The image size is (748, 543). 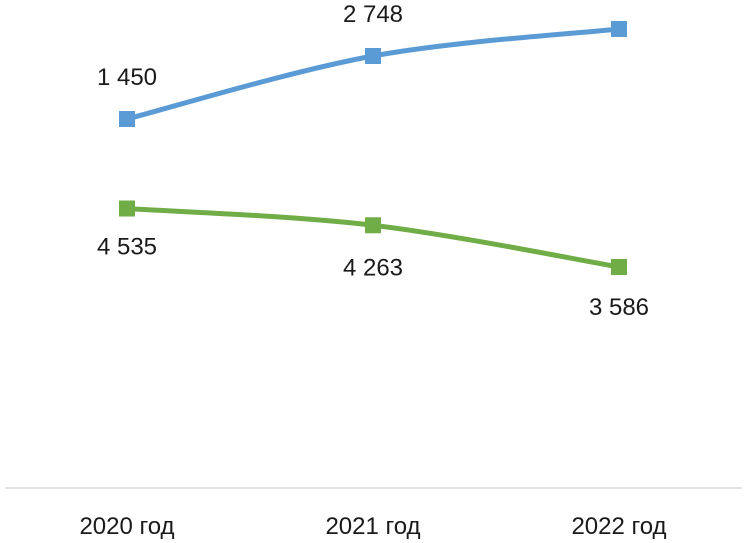 I want to click on series-2-data-label: 4 535, so click(x=127, y=247).